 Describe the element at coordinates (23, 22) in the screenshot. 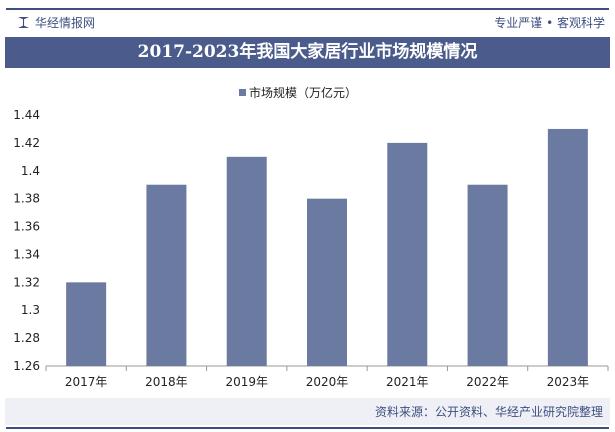

I see `logo-icon` at that location.